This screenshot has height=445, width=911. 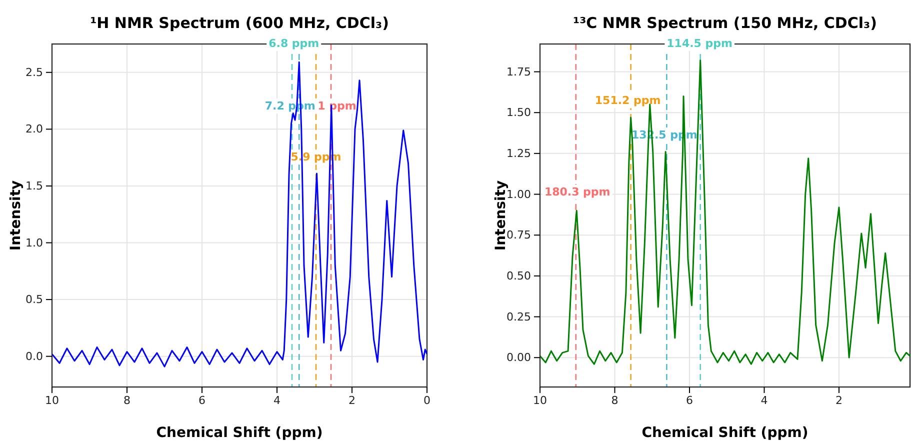 What do you see at coordinates (699, 43) in the screenshot?
I see `annotation: 114.5 ppm` at bounding box center [699, 43].